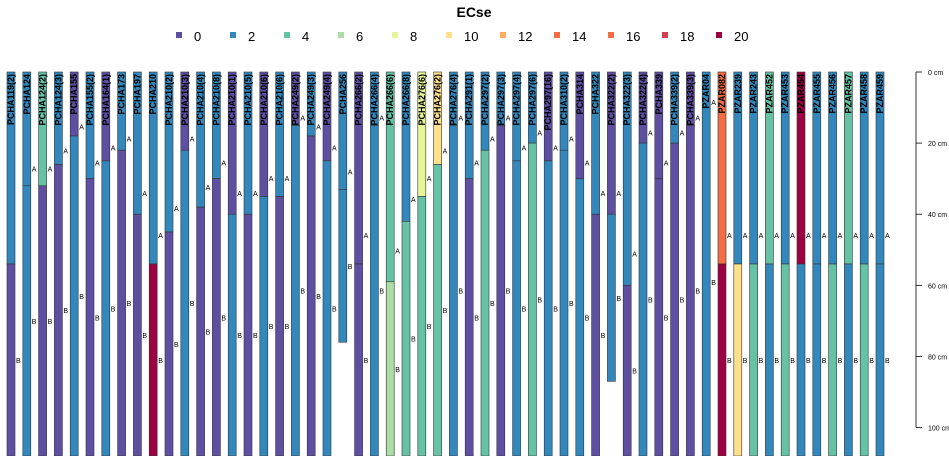 The width and height of the screenshot is (949, 456). Describe the element at coordinates (345, 207) in the screenshot. I see `profile-column: A B PCHA256` at that location.